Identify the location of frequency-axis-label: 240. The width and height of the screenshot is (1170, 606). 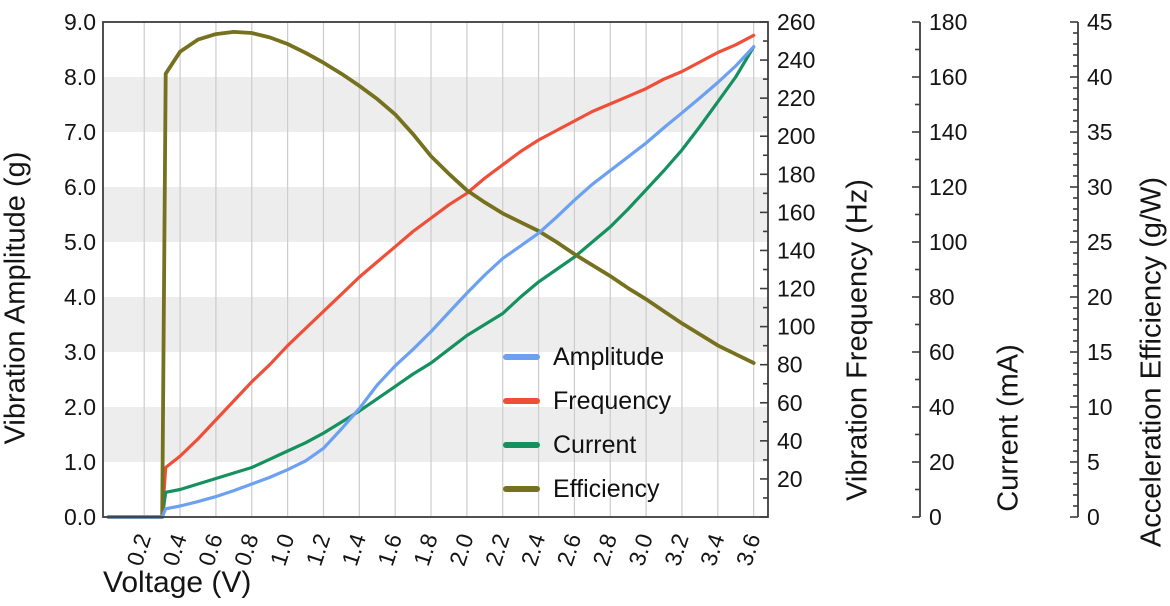
(796, 60).